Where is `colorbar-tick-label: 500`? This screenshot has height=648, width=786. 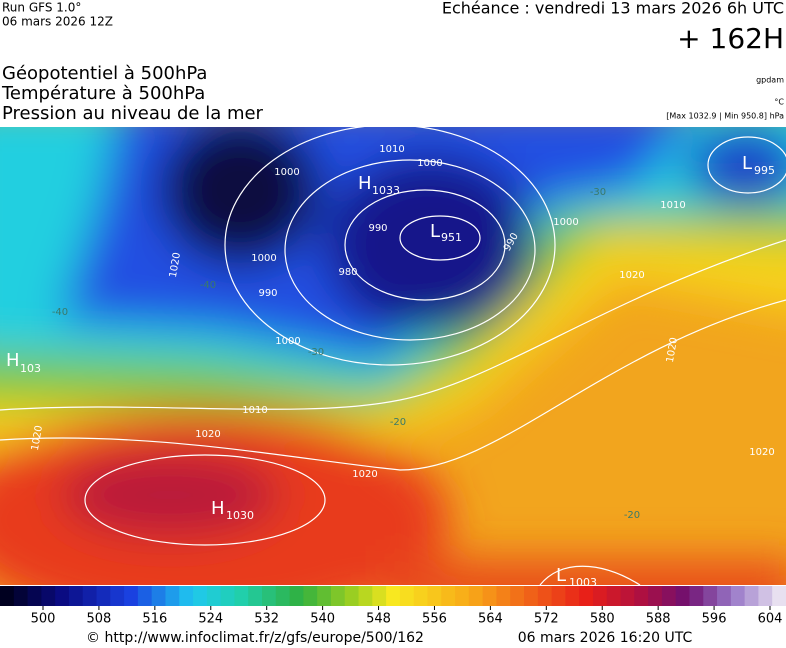 colorbar-tick-label: 500 is located at coordinates (43, 619).